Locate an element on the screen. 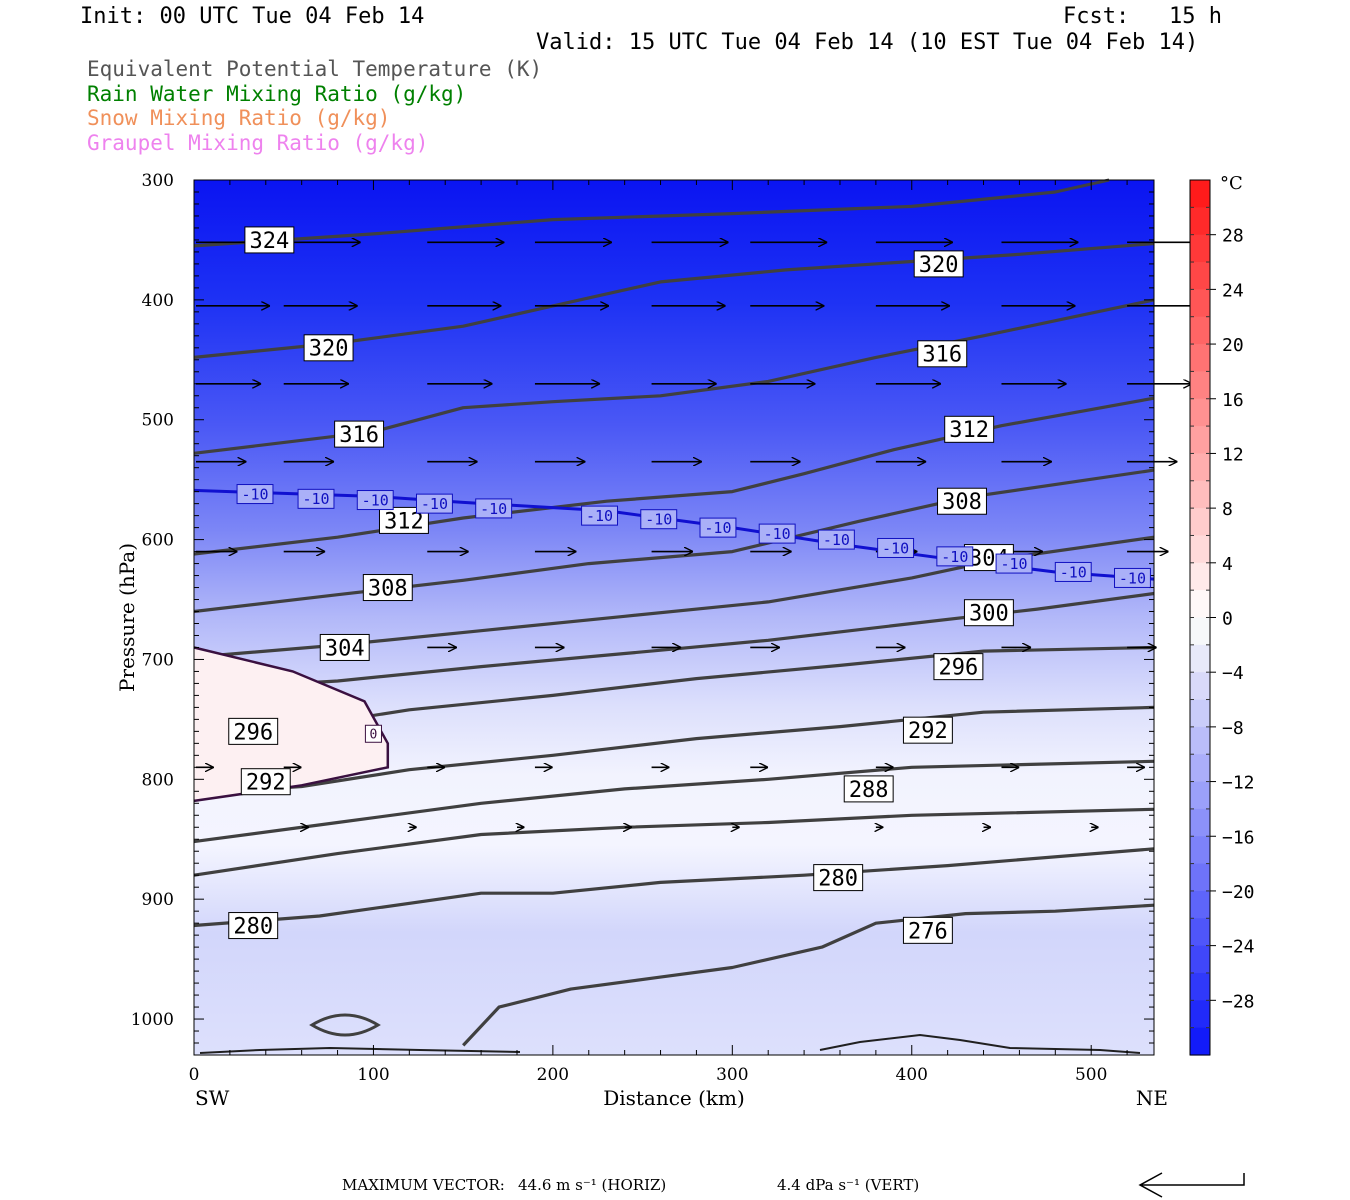 Image resolution: width=1350 pixels, height=1200 pixels. theta-e-label-276-0: 276 is located at coordinates (927, 930).